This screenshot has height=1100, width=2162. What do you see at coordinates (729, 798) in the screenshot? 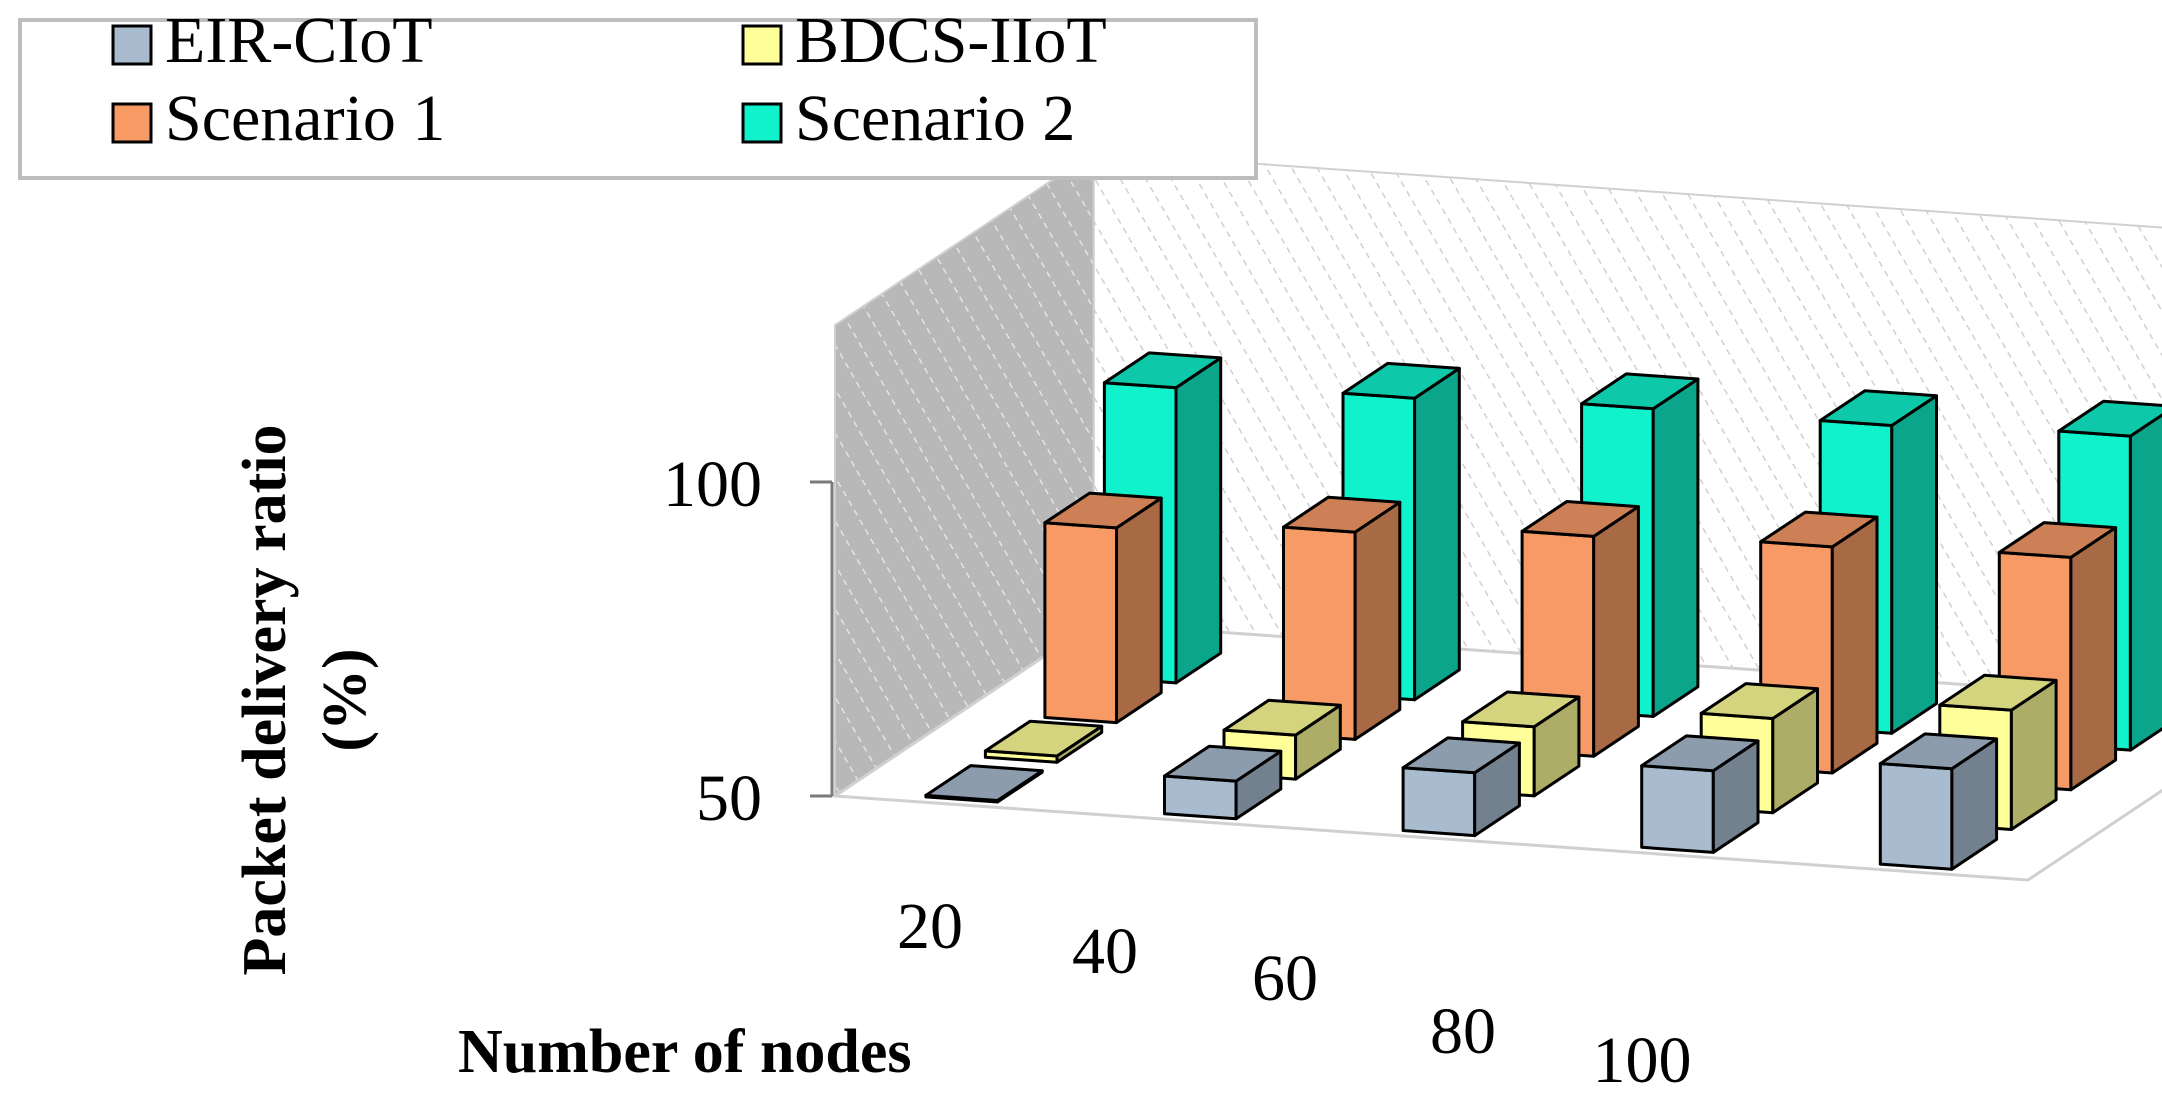
I see `y-tick-label-50: 50` at bounding box center [729, 798].